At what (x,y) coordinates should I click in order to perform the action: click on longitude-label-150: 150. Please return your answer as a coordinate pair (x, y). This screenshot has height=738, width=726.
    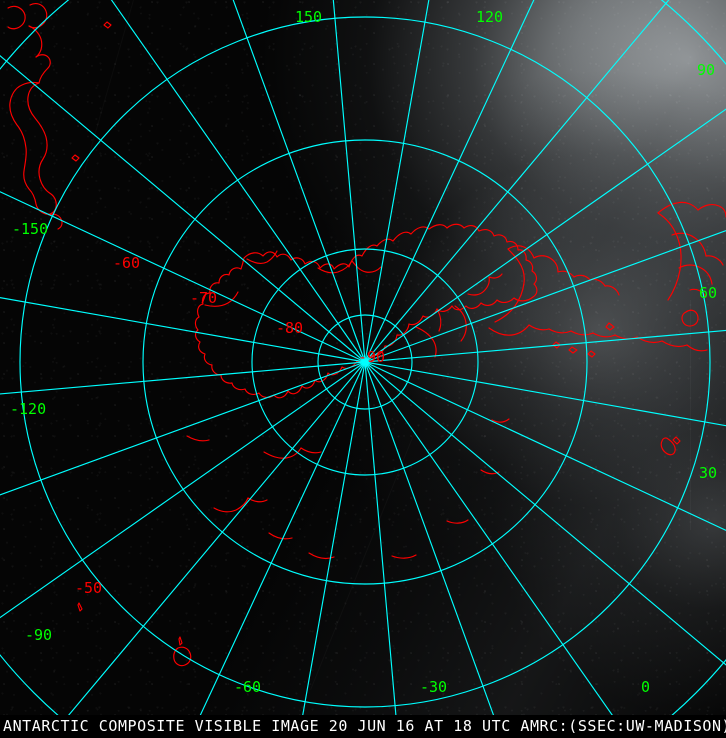
    Looking at the image, I should click on (308, 17).